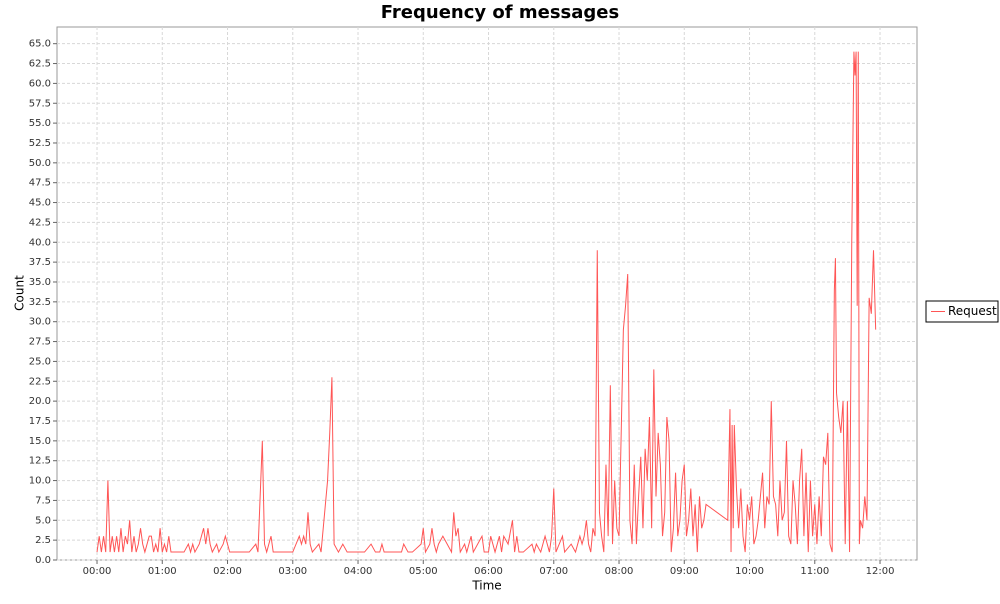  I want to click on y-tick-label: 57.5, so click(40, 103).